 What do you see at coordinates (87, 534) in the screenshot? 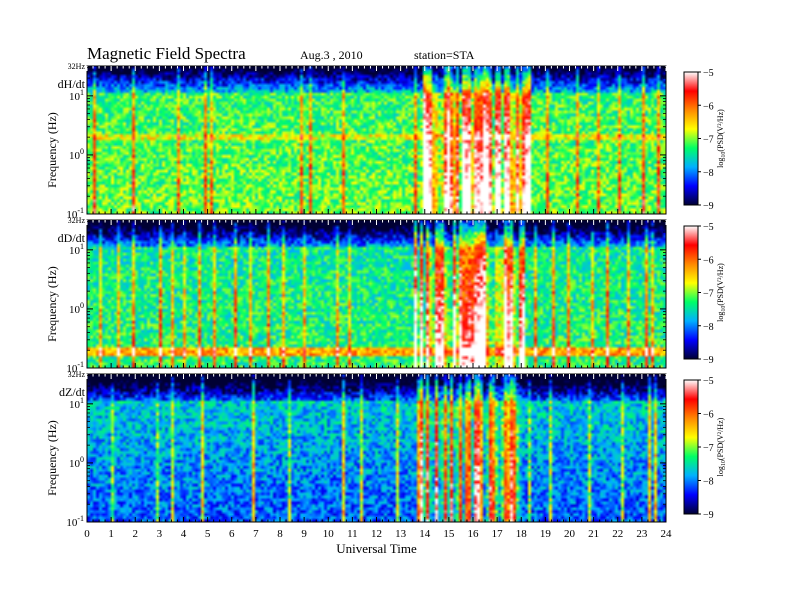
I see `x-tick-label: 0` at bounding box center [87, 534].